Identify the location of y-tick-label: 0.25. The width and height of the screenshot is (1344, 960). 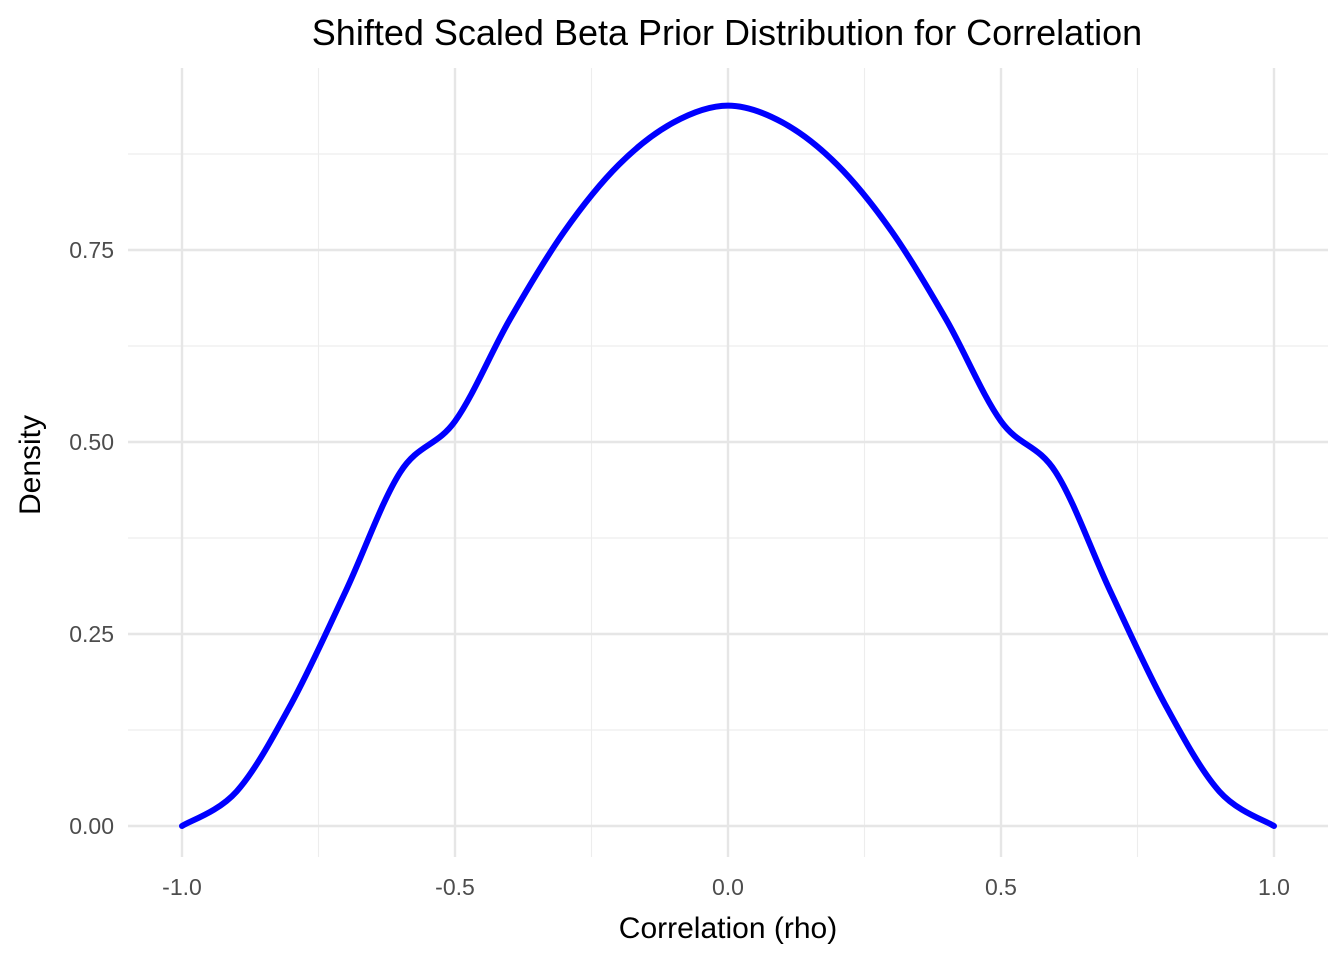
(91, 634).